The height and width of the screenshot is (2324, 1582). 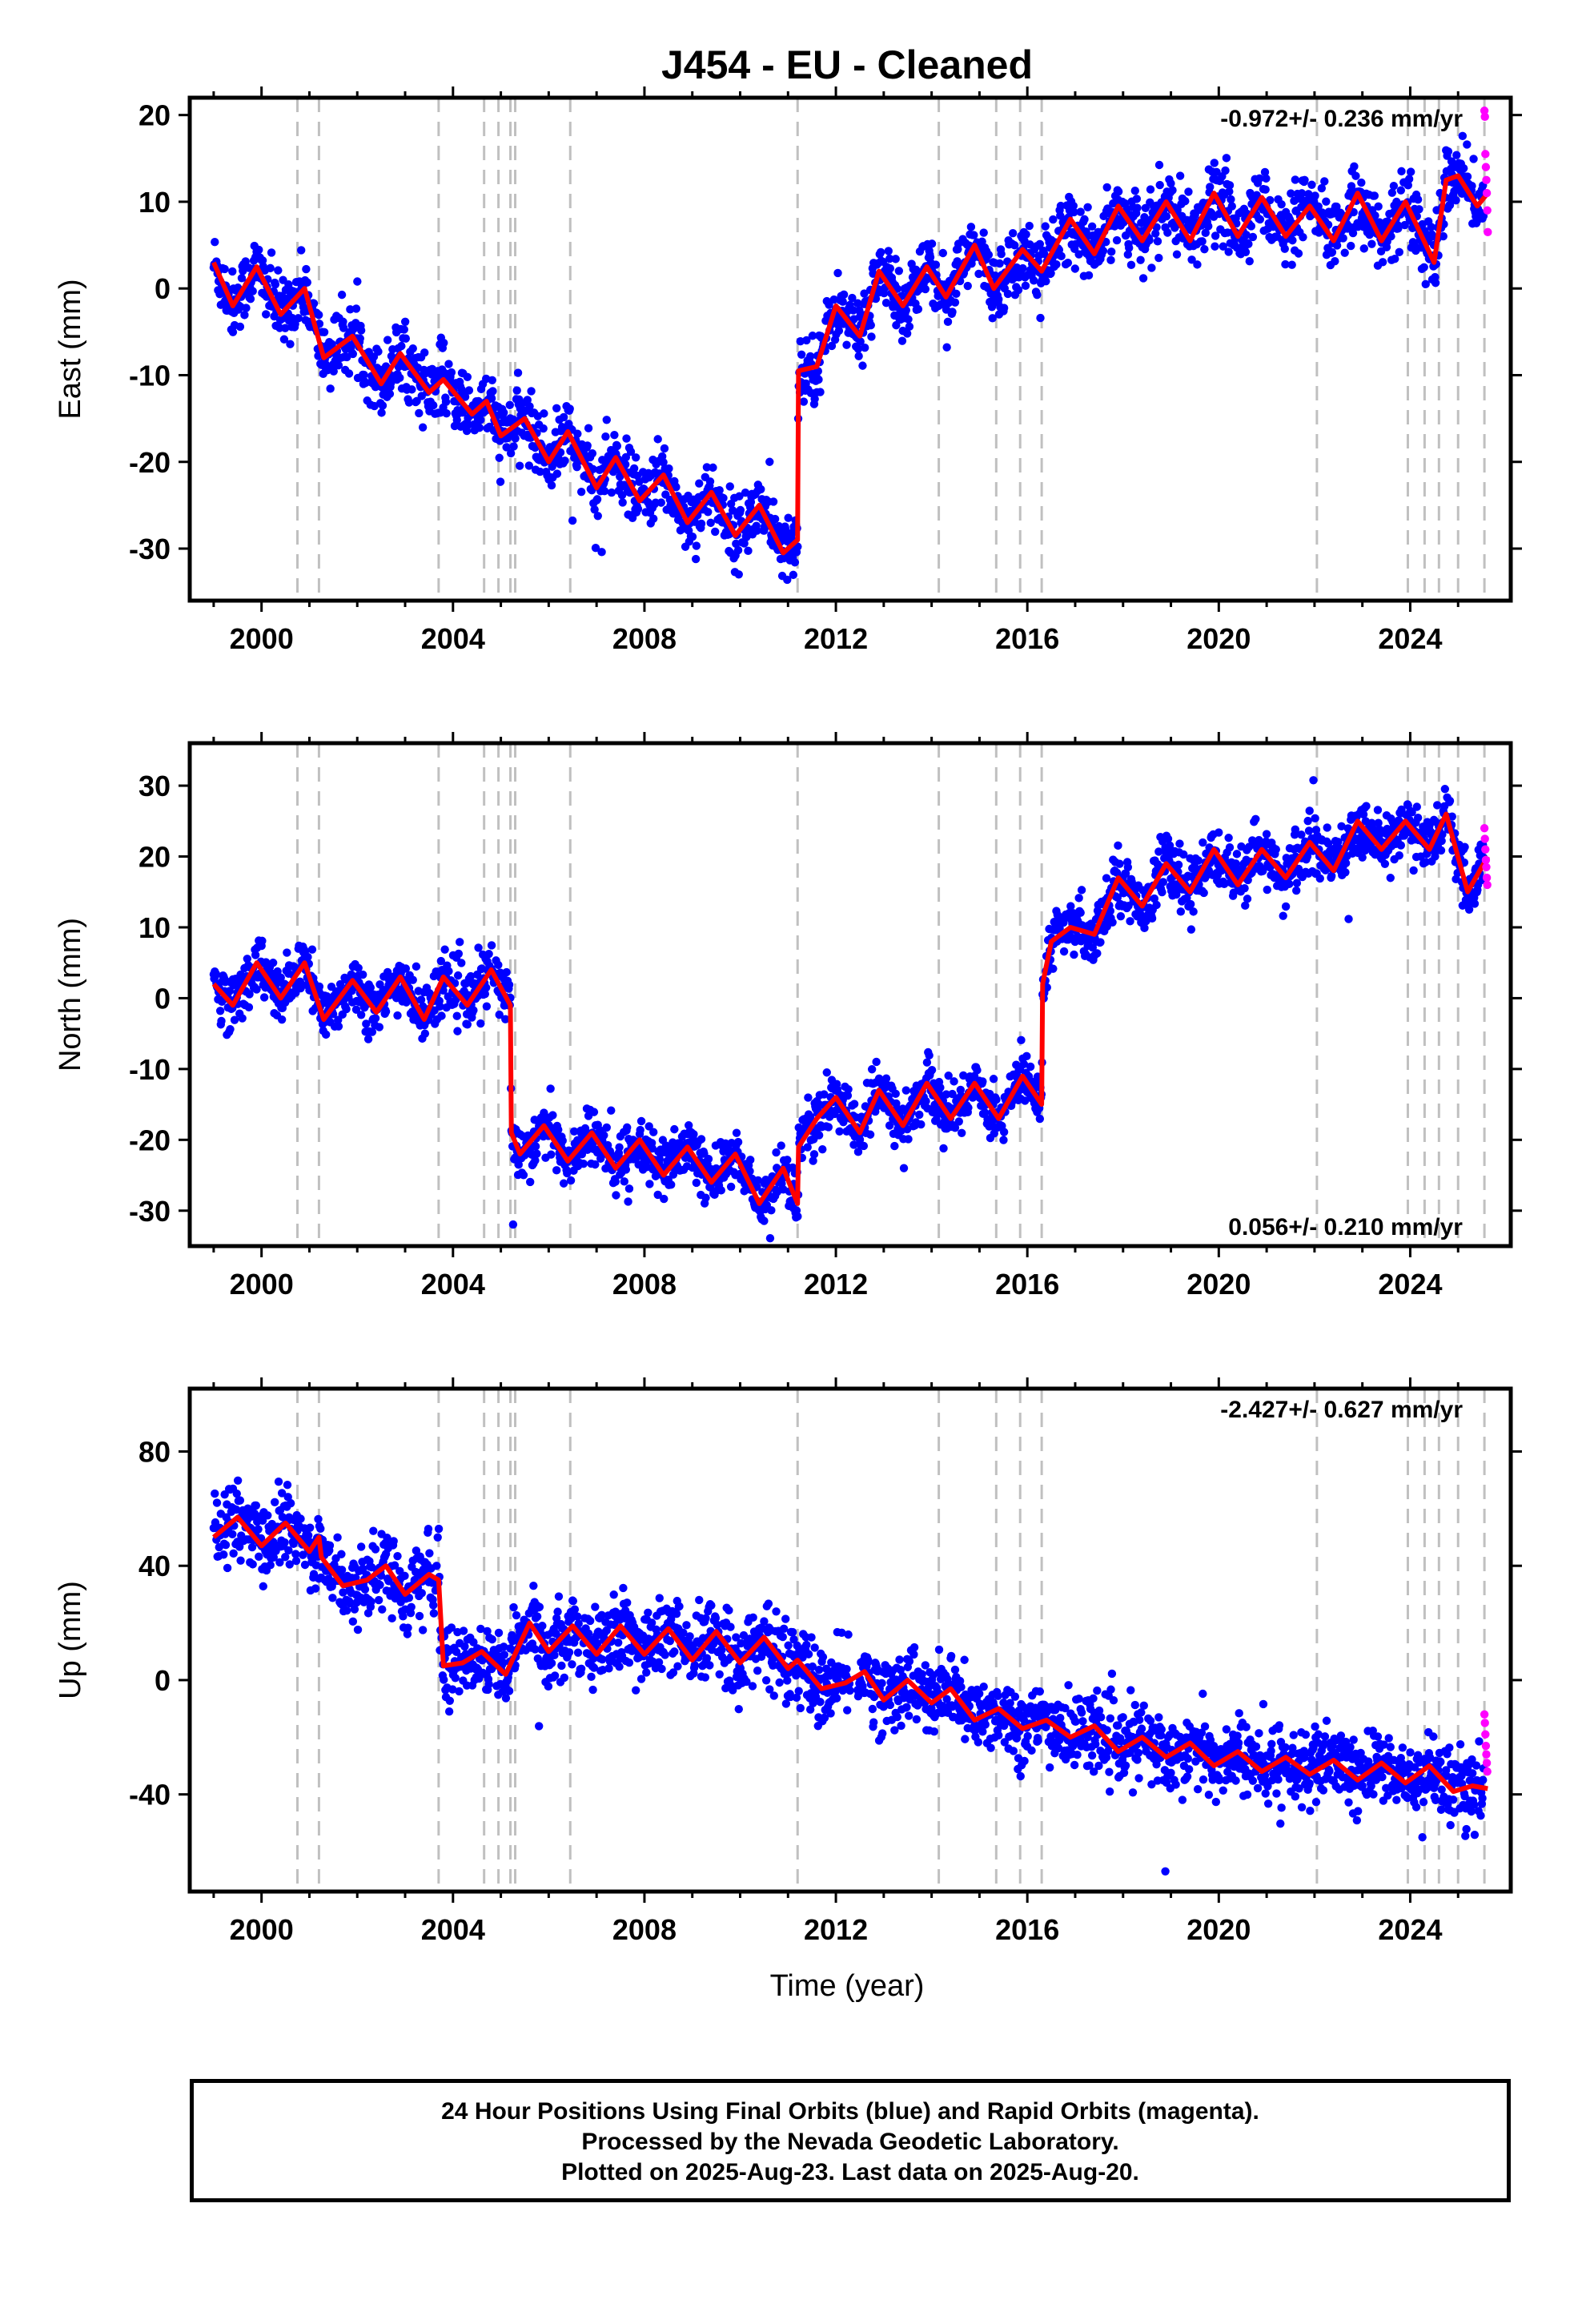 I want to click on x-tick-label: 2000, so click(x=262, y=1284).